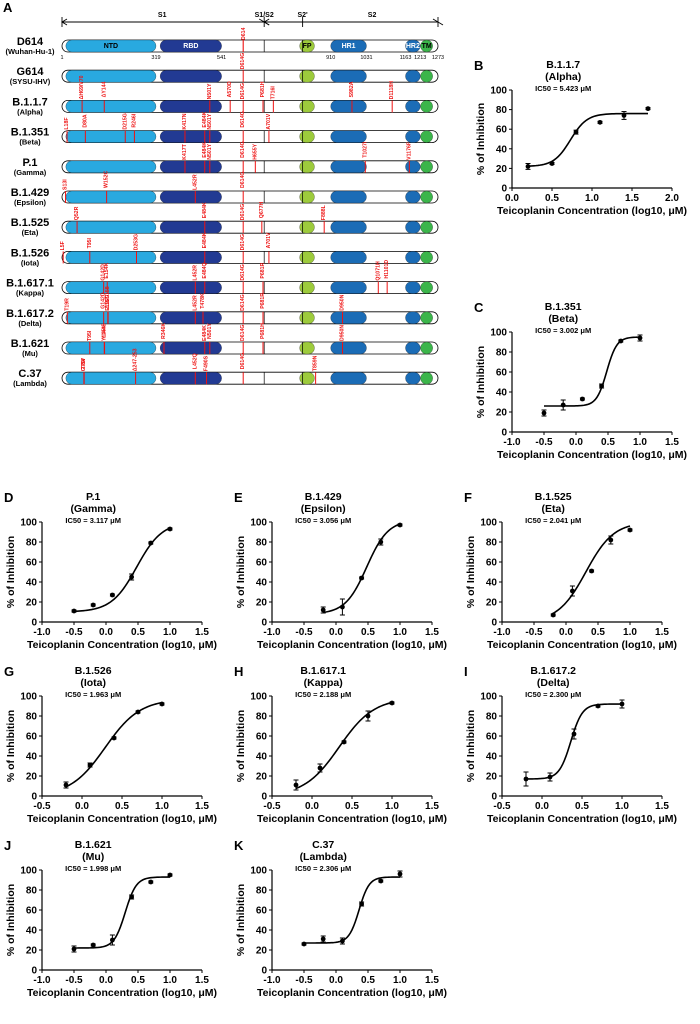 This screenshot has width=700, height=1024. I want to click on variant-name-label: B.1.617.1, so click(30, 284).